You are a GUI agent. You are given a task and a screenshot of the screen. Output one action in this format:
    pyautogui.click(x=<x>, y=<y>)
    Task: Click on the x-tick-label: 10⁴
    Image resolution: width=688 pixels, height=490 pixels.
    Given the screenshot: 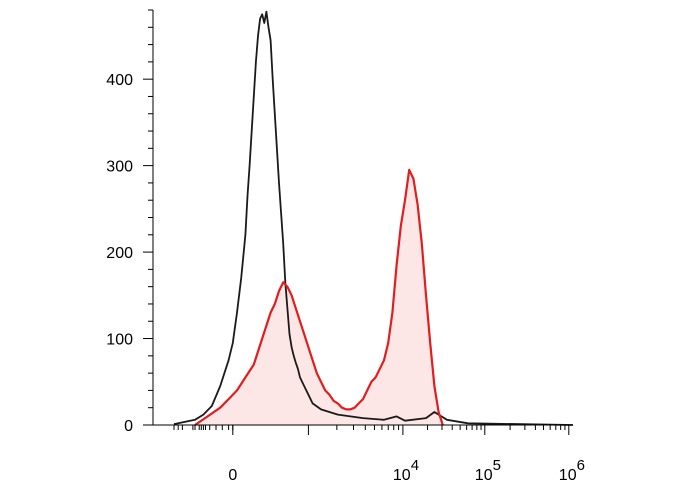 What is the action you would take?
    pyautogui.click(x=406, y=470)
    